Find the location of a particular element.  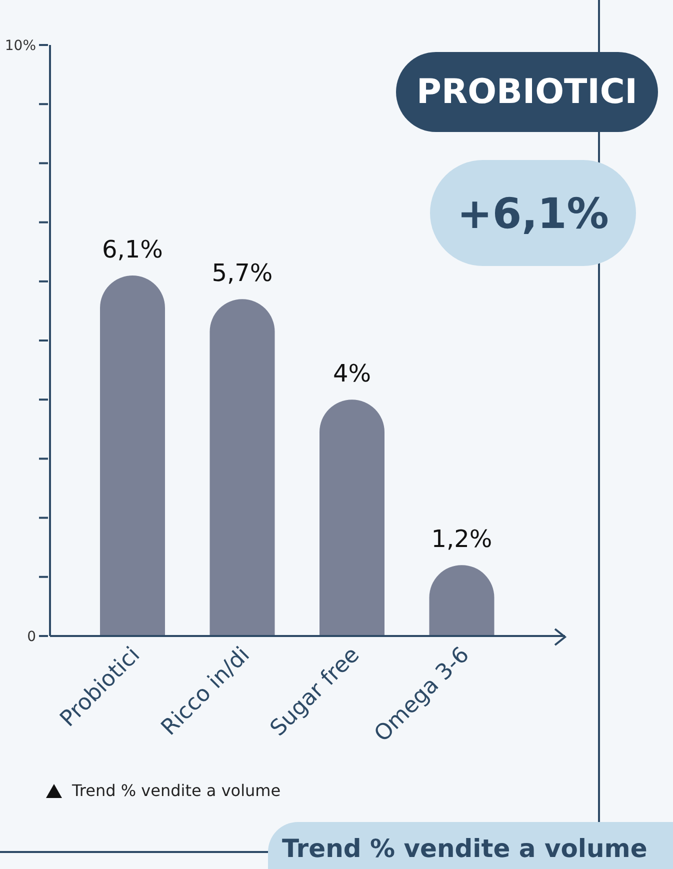

y-tick-label: 10% is located at coordinates (20, 46).